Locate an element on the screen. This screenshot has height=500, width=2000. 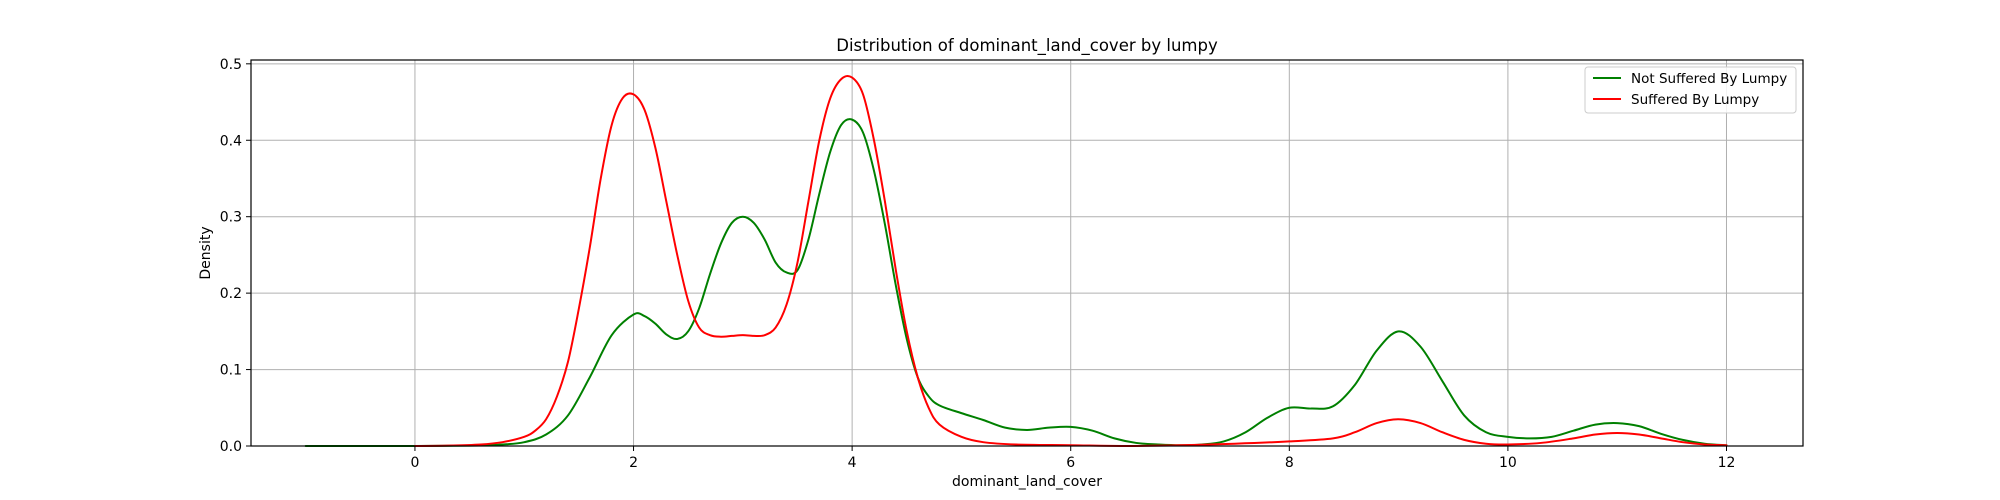
x-tick-label: 6 is located at coordinates (1070, 463).